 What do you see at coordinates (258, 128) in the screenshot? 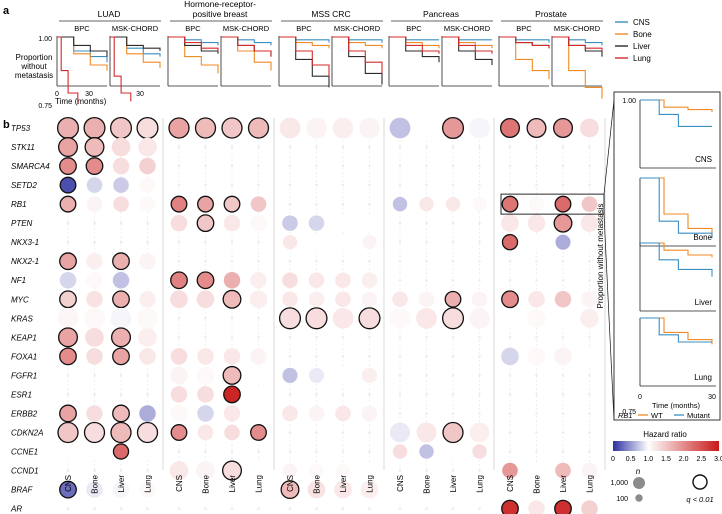
I see `bubble-hormone-receptor-positive-breast-tp53-lung` at bounding box center [258, 128].